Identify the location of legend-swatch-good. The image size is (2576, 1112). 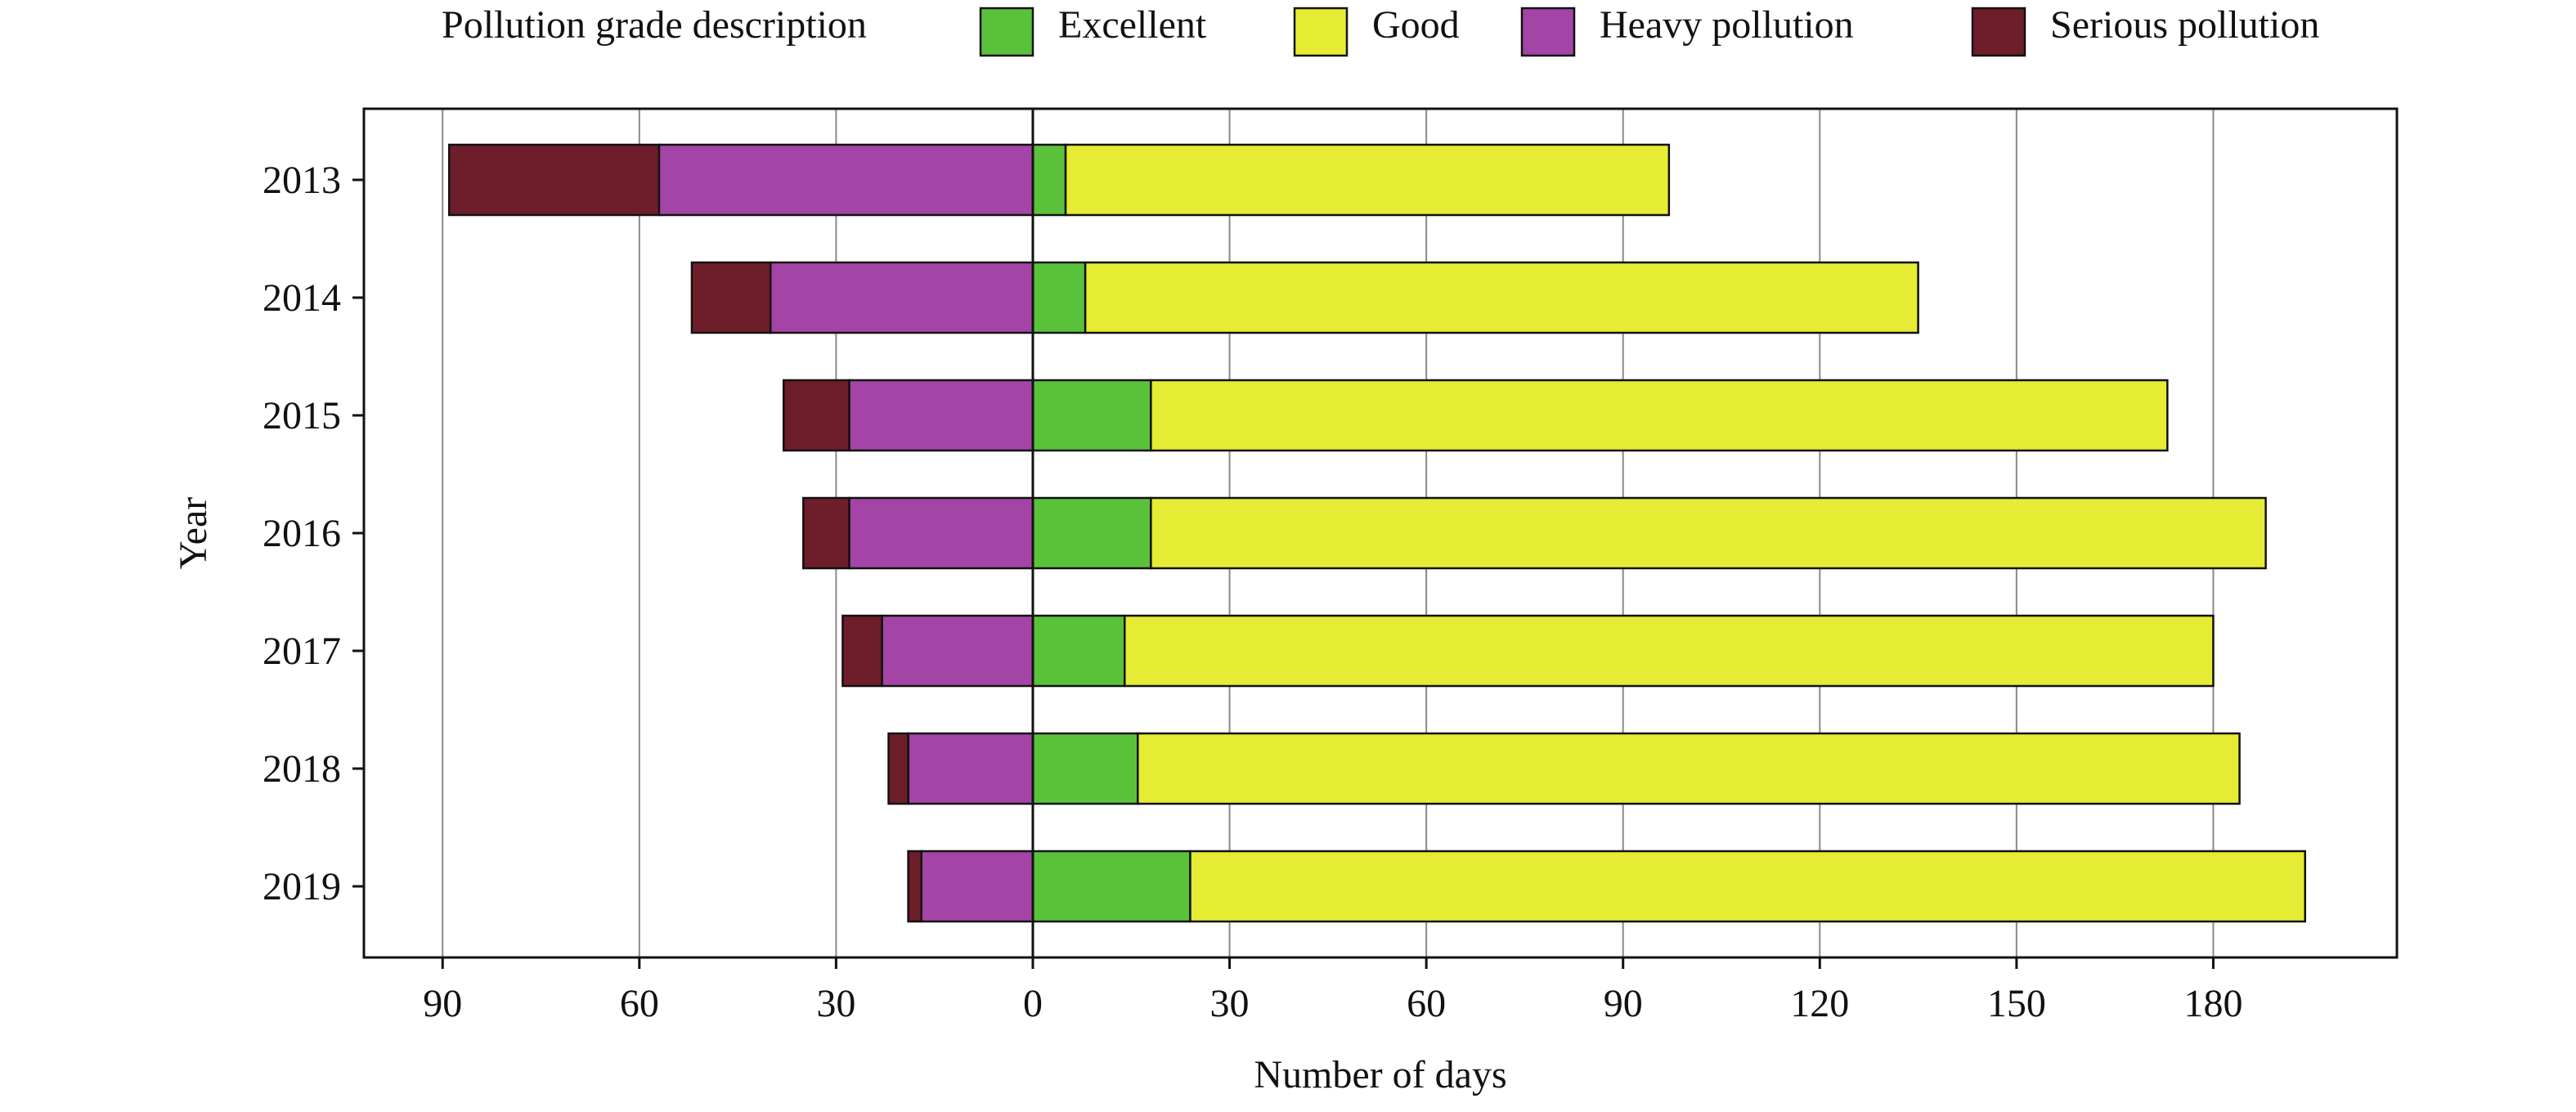
(1321, 32).